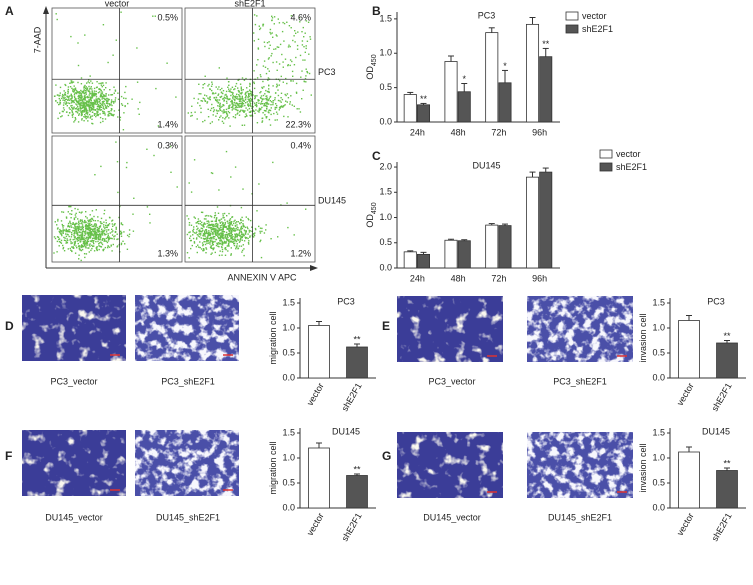  Describe the element at coordinates (685, 394) in the screenshot. I see `x-tick-label: vector` at that location.